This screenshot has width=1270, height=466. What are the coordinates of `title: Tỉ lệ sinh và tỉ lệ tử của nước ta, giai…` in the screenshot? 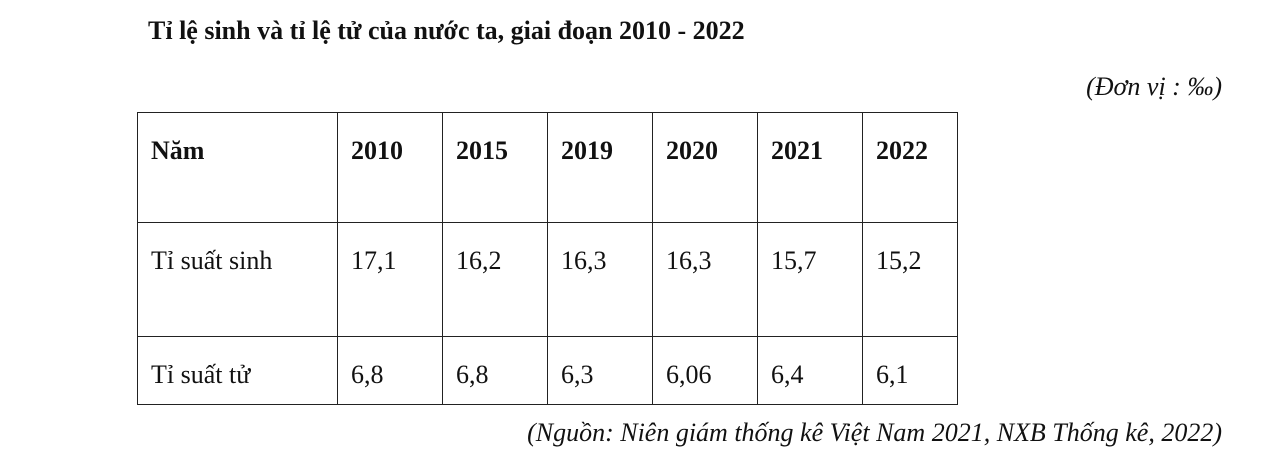 It's located at (446, 30).